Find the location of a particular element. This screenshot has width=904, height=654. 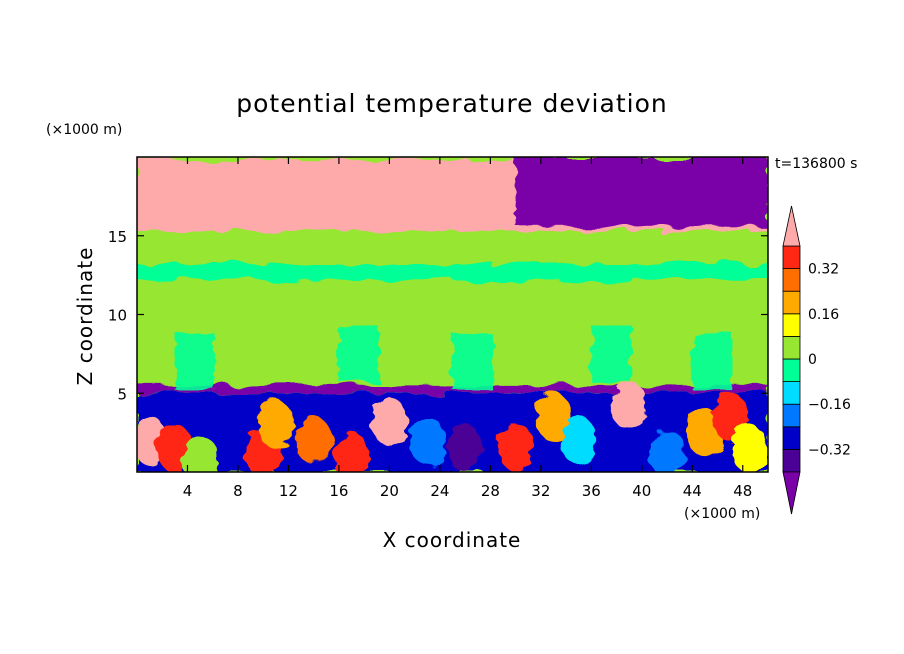

x-tick-label: 44 is located at coordinates (692, 491).